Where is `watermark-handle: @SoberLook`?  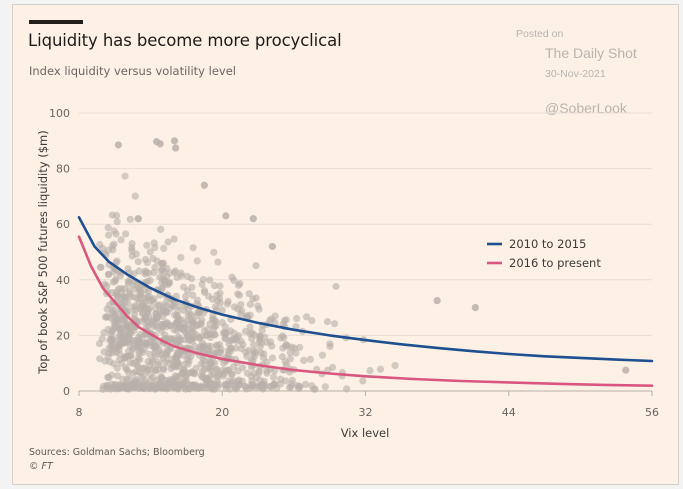
watermark-handle: @SoberLook is located at coordinates (586, 108).